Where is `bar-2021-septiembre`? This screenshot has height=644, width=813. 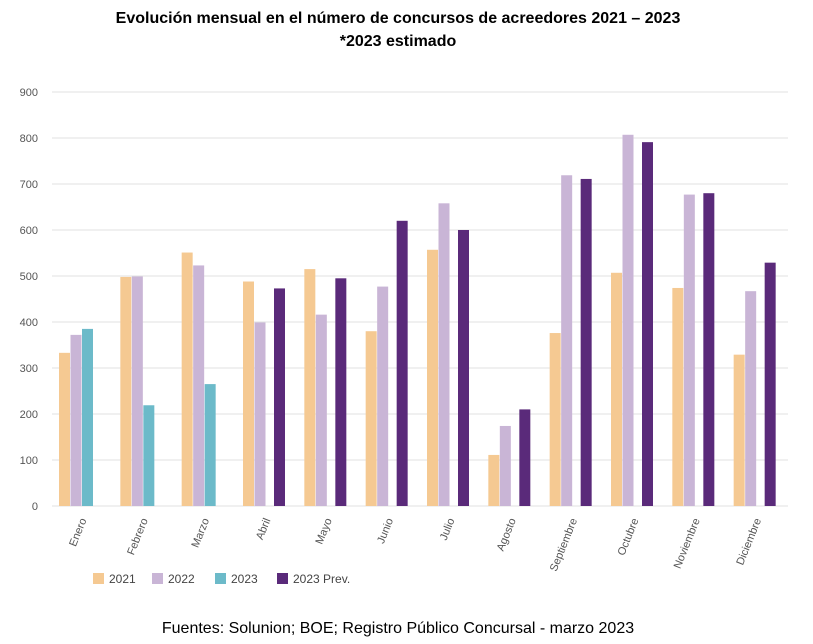 bar-2021-septiembre is located at coordinates (555, 419).